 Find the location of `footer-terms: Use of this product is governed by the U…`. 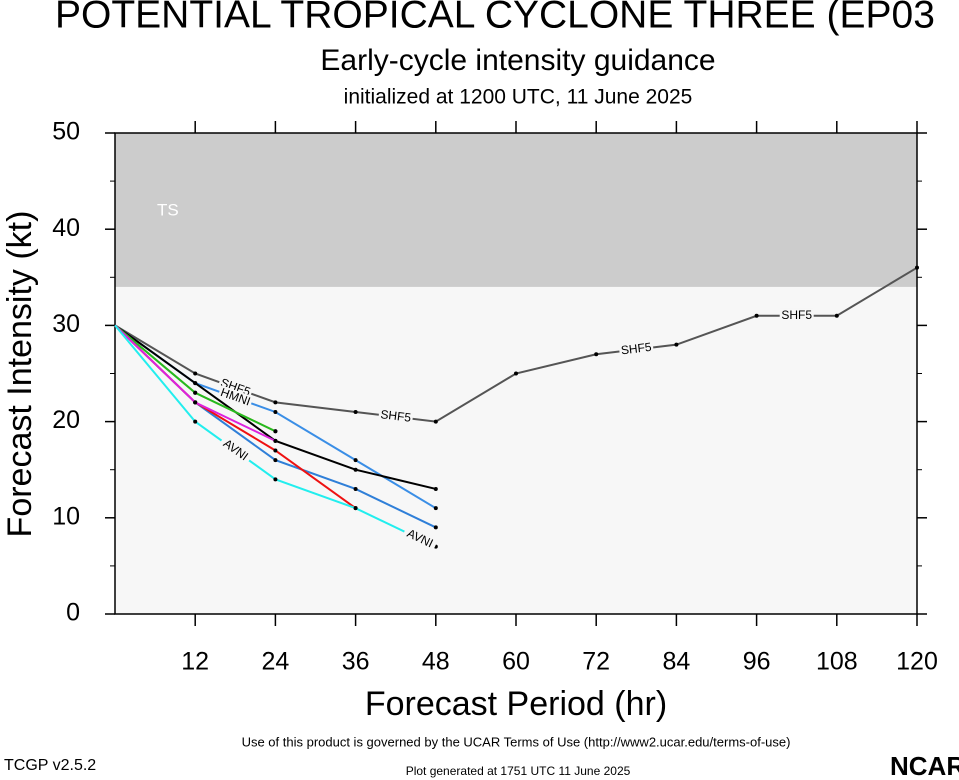

footer-terms: Use of this product is governed by the U… is located at coordinates (516, 741).